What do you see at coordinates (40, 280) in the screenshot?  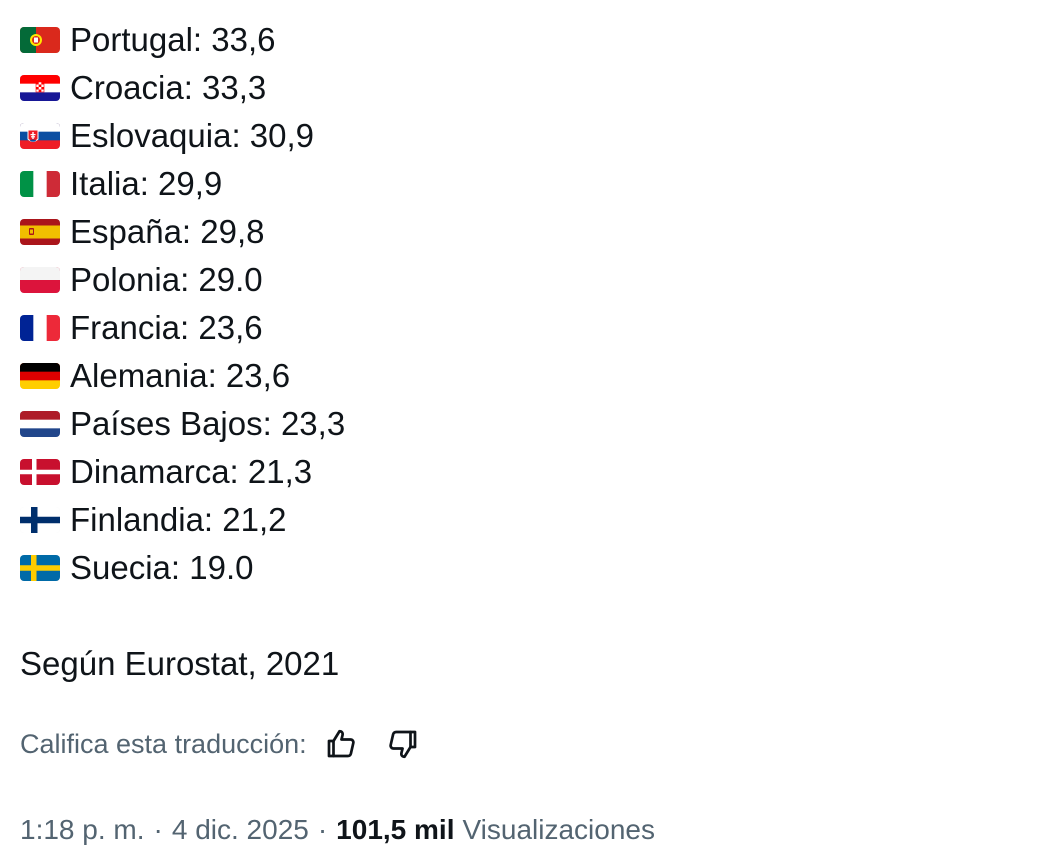 I see `poland-flag-icon` at bounding box center [40, 280].